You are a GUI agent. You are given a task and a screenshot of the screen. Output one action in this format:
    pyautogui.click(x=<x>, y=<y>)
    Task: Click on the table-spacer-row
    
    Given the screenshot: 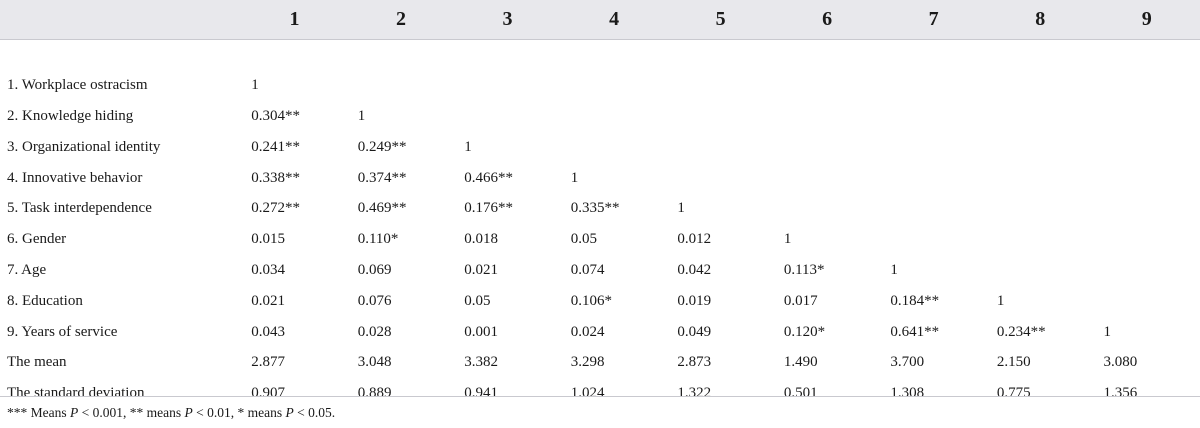 What is the action you would take?
    pyautogui.click(x=600, y=55)
    